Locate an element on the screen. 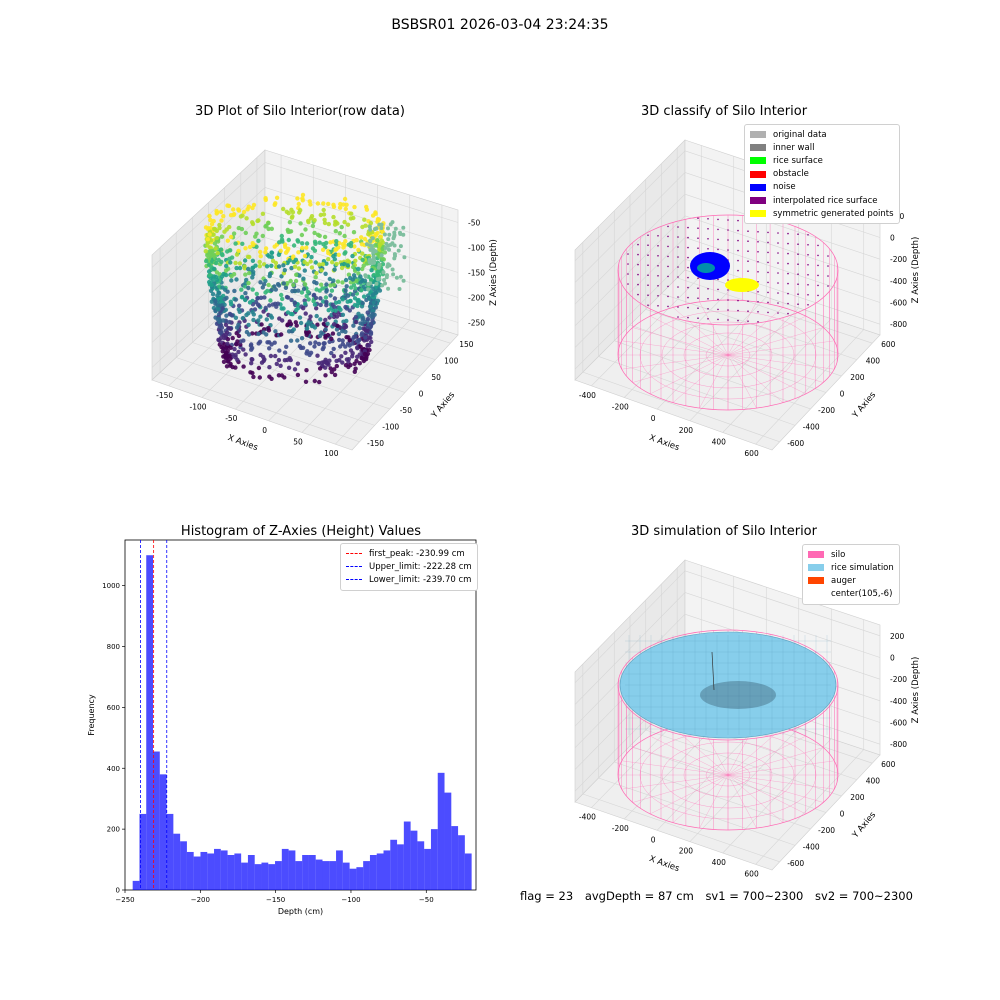 Image resolution: width=1000 pixels, height=1000 pixels. legend-label: Upper_limit: -222.28 cm is located at coordinates (420, 566).